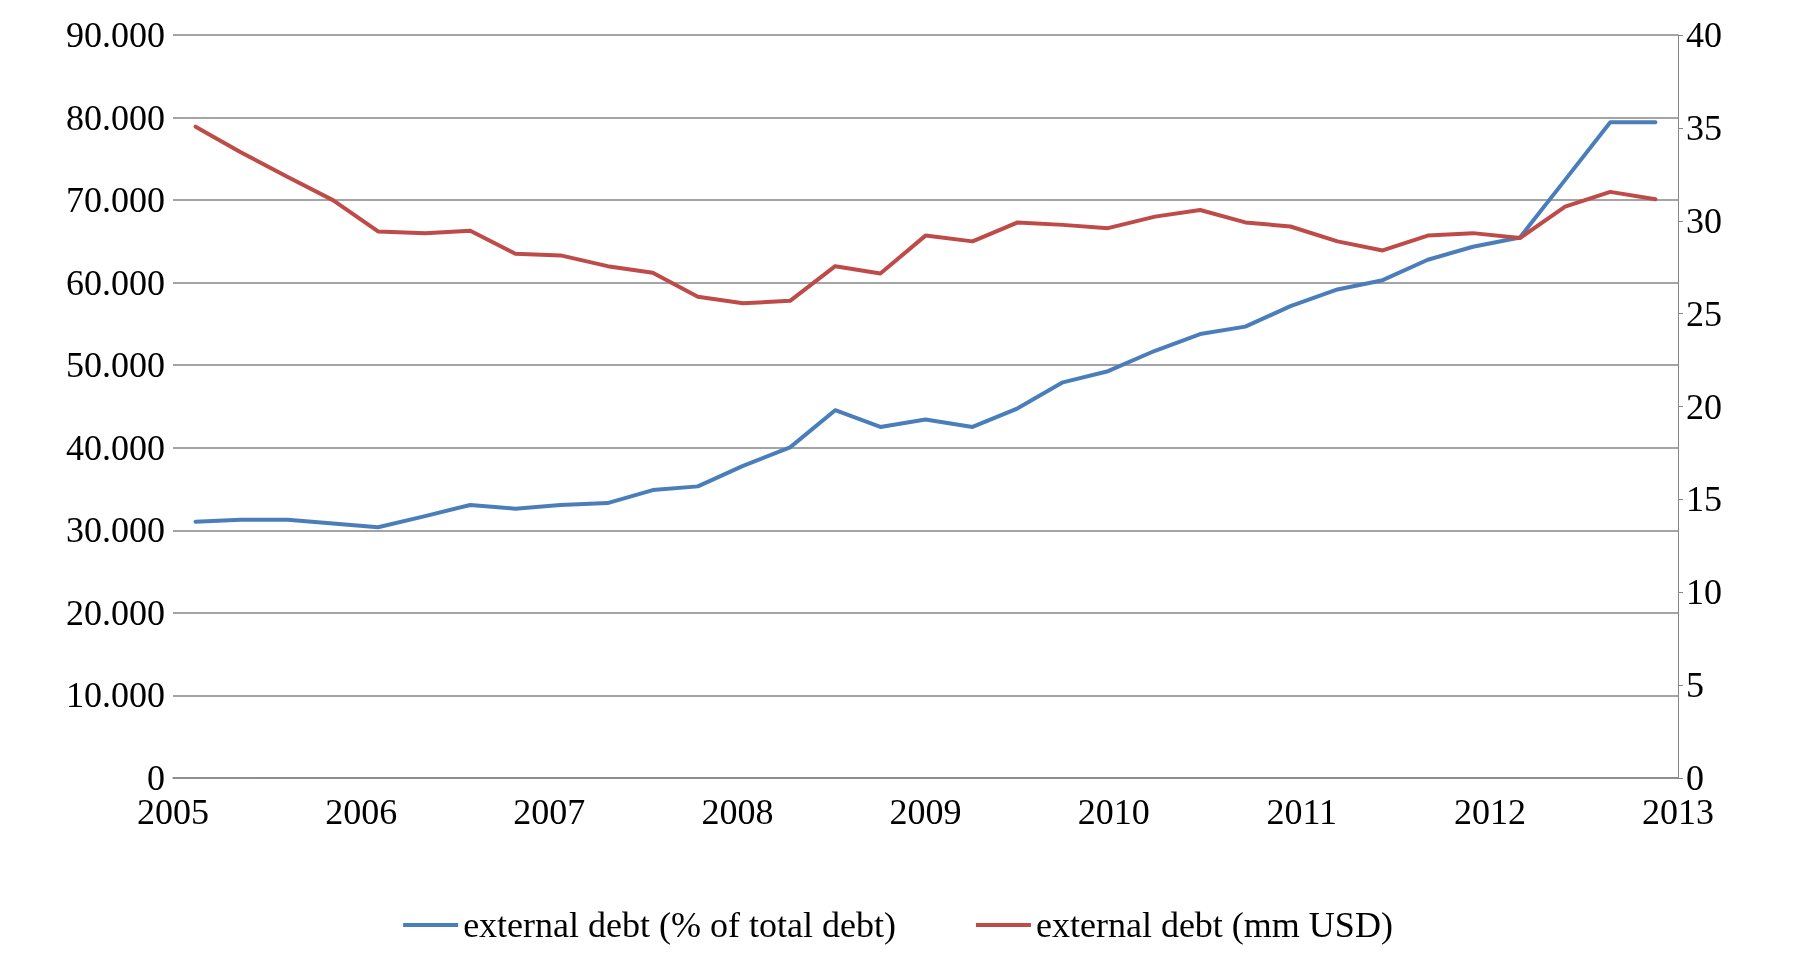 The width and height of the screenshot is (1799, 971). Describe the element at coordinates (115, 117) in the screenshot. I see `y-tick-label: 80.000` at that location.